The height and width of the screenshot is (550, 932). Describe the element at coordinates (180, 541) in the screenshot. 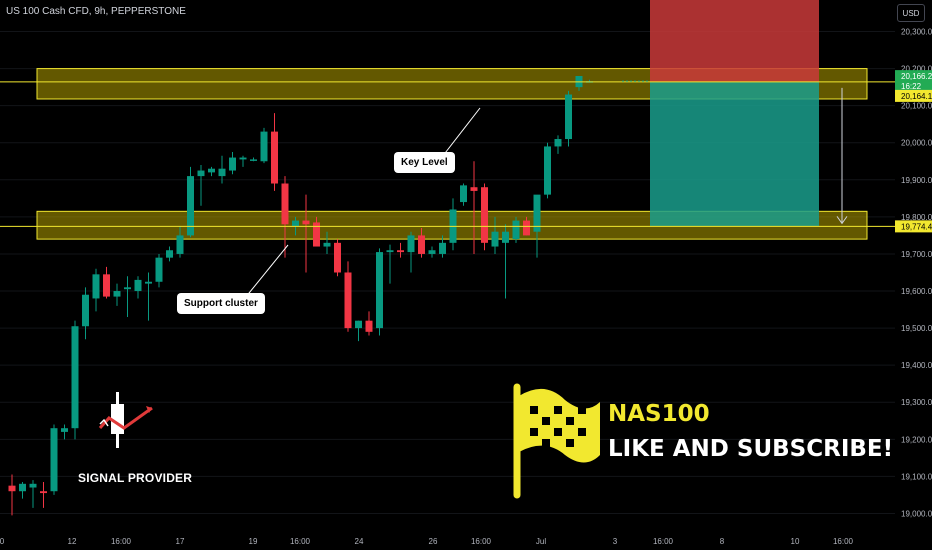

I see `time-tick-label: 17` at that location.